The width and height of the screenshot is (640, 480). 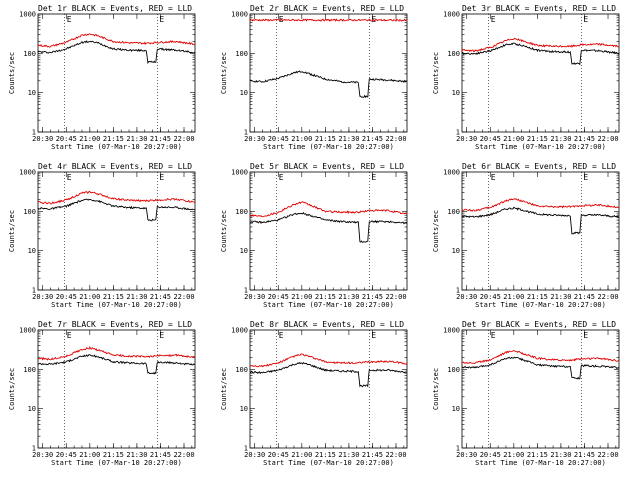 I want to click on panel-title: Det 3r BLACK = Events, RED = LLD, so click(x=539, y=8).